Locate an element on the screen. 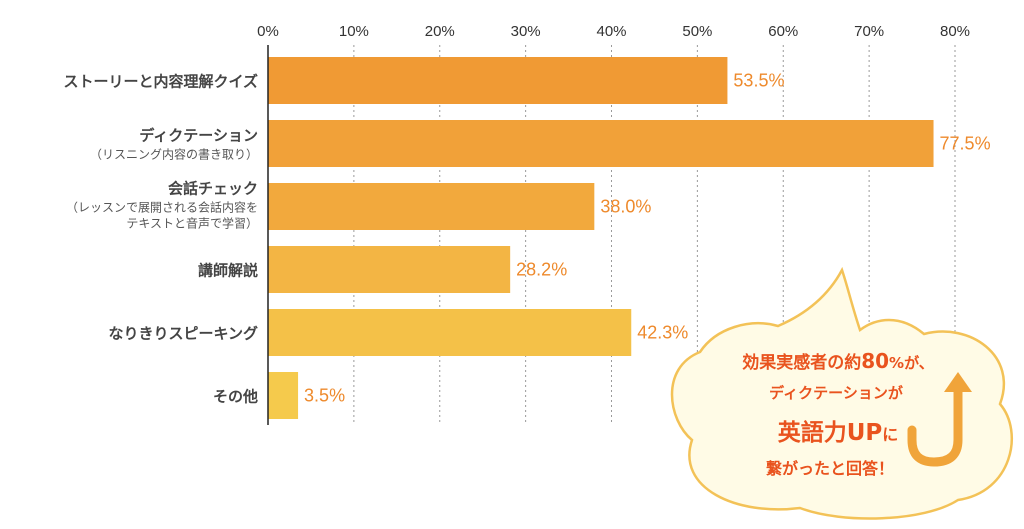 The height and width of the screenshot is (529, 1024). category-sublabel: テキストと音声で学習） is located at coordinates (192, 223).